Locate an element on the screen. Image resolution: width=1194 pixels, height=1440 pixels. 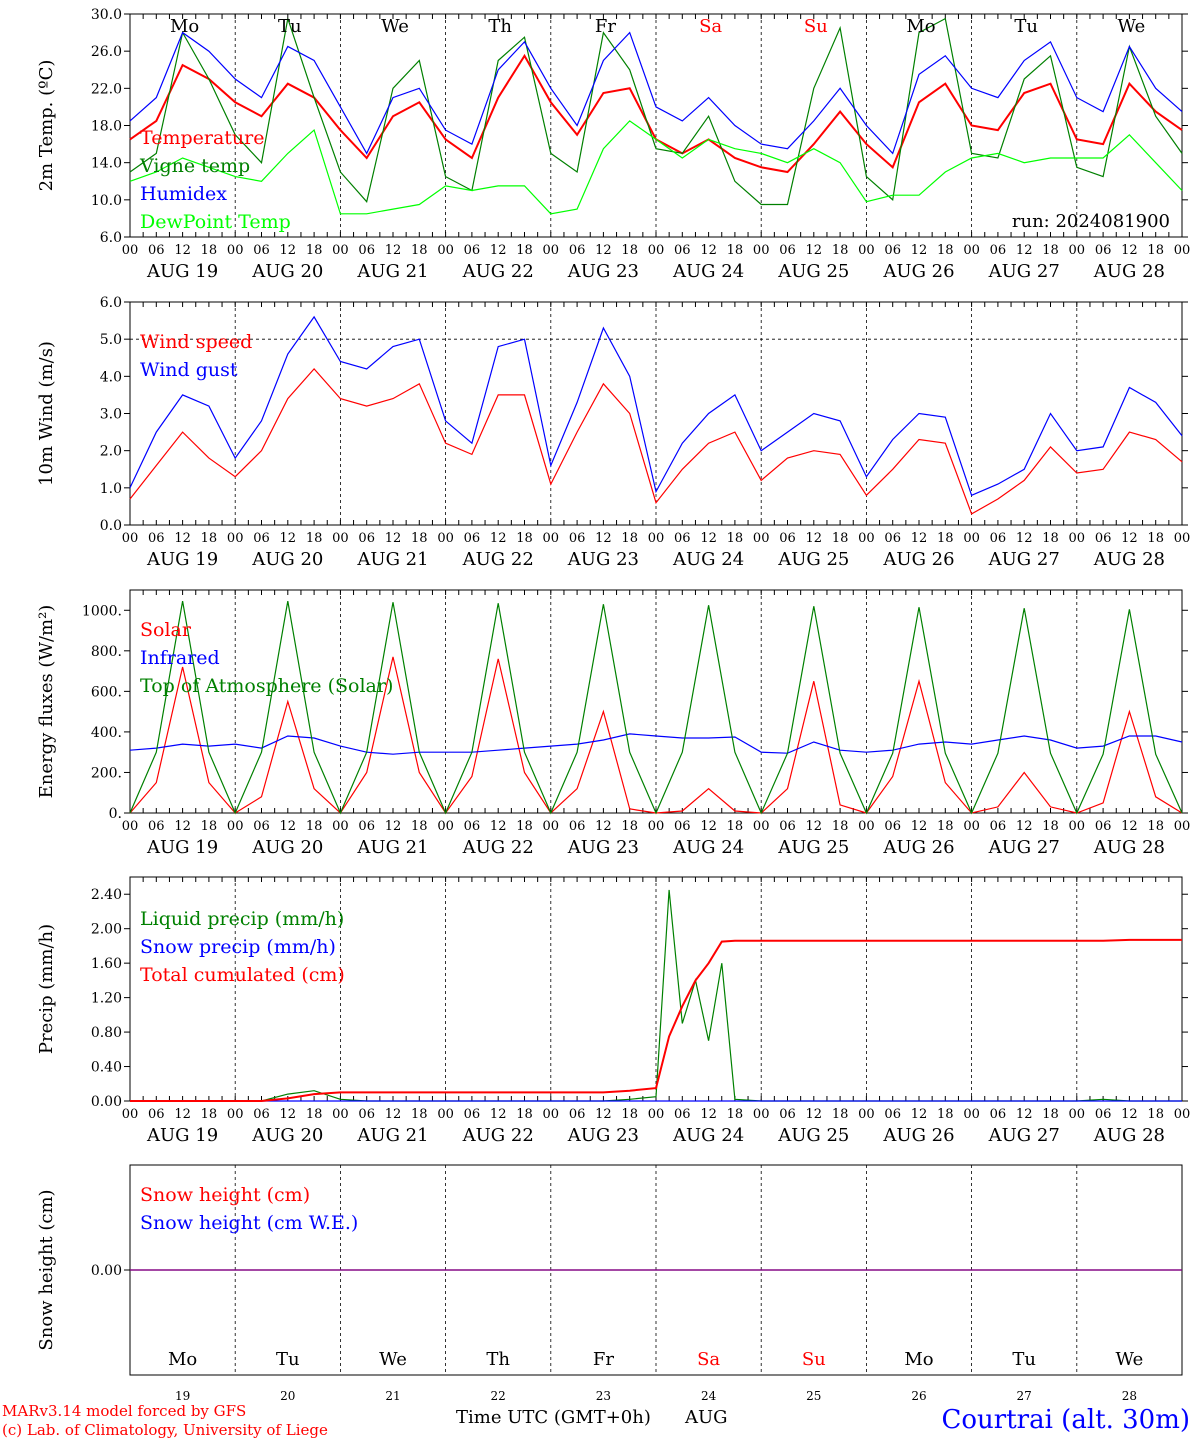
series-line-infrared is located at coordinates (656, 744).